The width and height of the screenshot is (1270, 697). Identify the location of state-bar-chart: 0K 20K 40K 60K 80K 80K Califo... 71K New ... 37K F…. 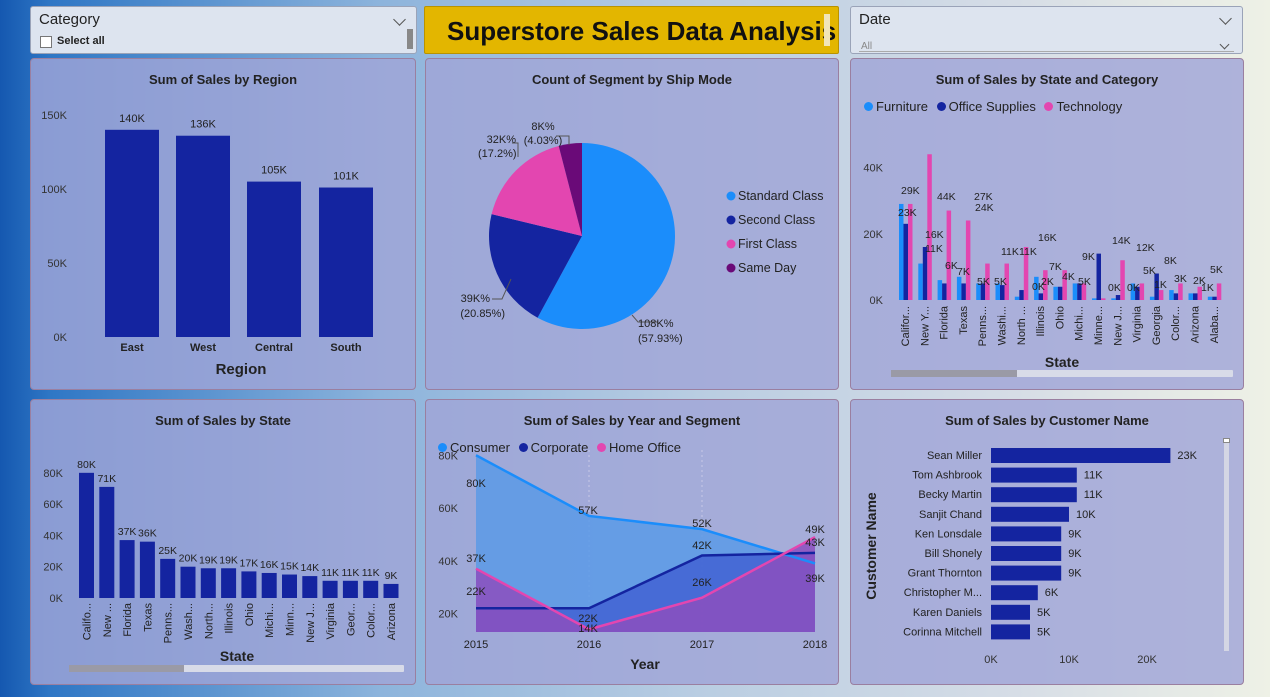
(221, 561).